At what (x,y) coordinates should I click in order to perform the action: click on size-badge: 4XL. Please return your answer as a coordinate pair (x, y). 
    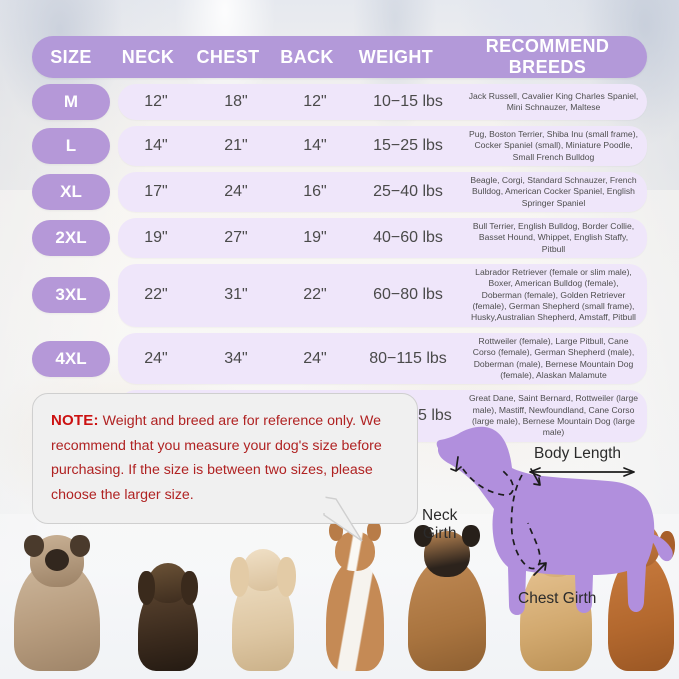
    Looking at the image, I should click on (71, 358).